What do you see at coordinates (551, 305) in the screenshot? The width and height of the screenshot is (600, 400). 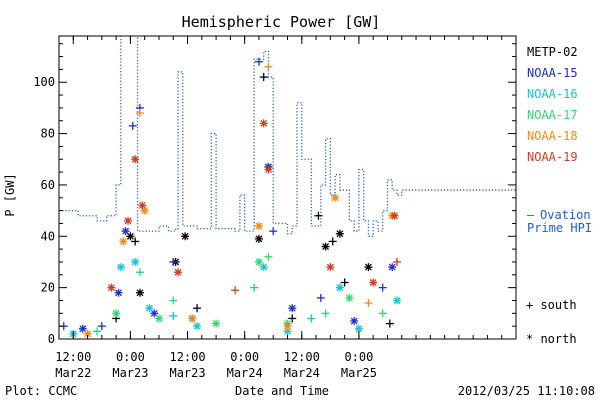 I see `marker-legend-south: + south` at bounding box center [551, 305].